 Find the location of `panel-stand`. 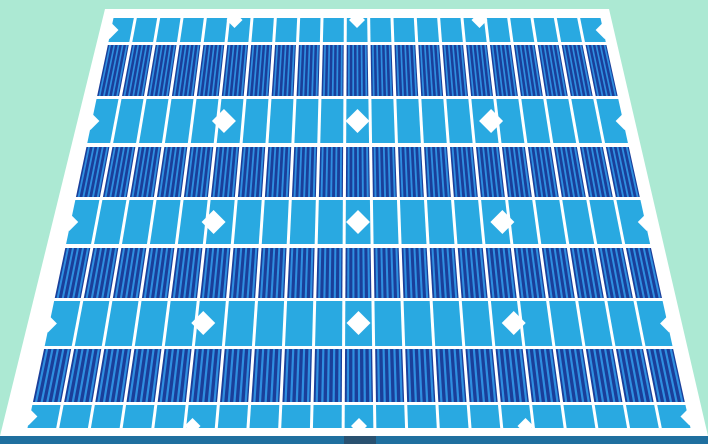

panel-stand is located at coordinates (354, 440).